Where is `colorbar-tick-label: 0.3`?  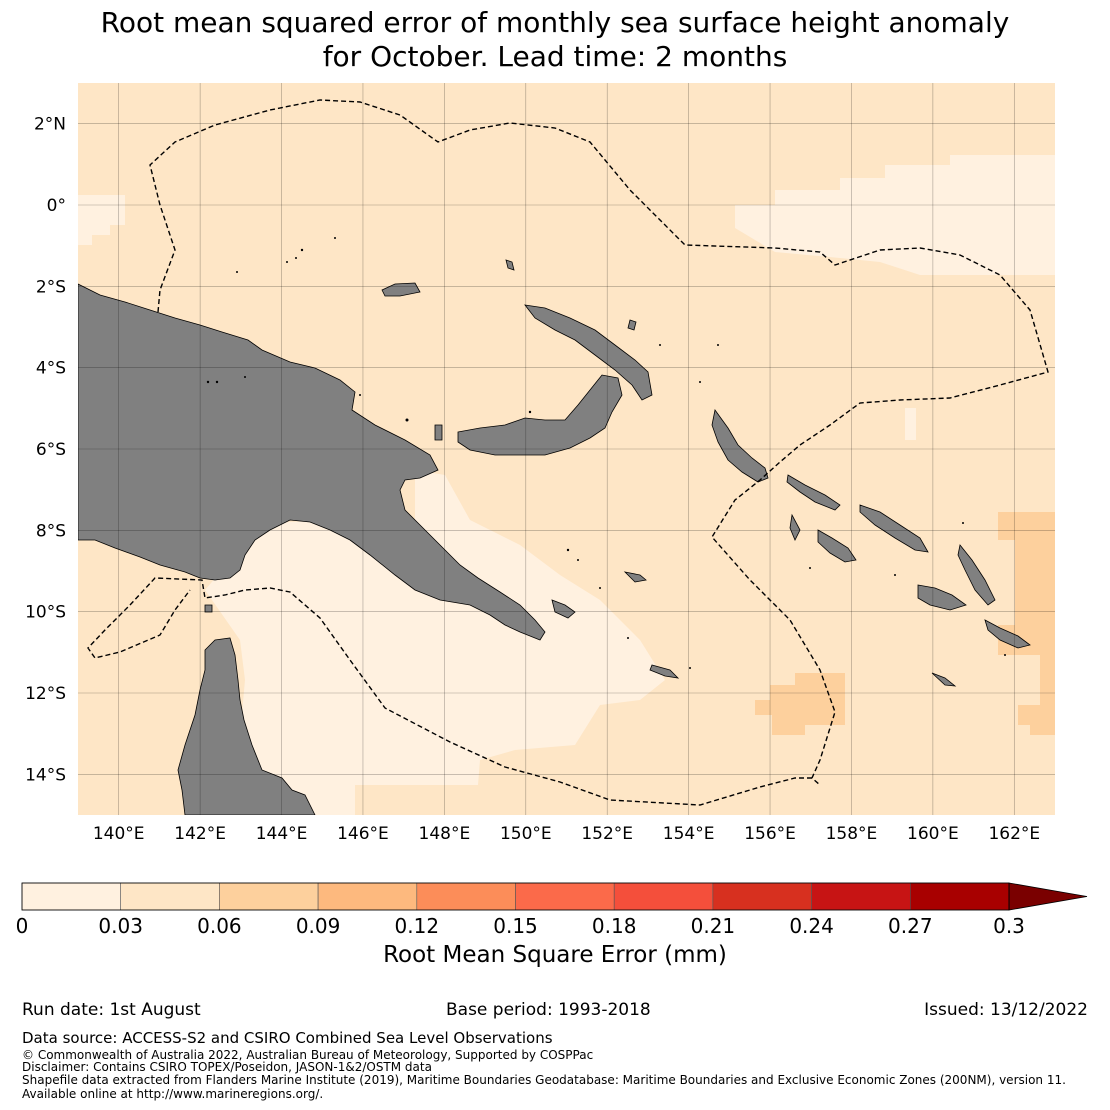 colorbar-tick-label: 0.3 is located at coordinates (1009, 926).